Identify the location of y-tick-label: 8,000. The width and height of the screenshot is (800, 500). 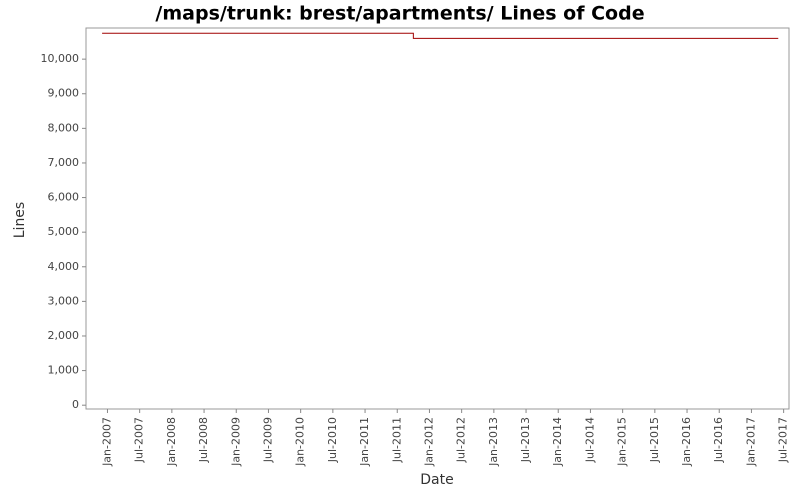
(64, 127).